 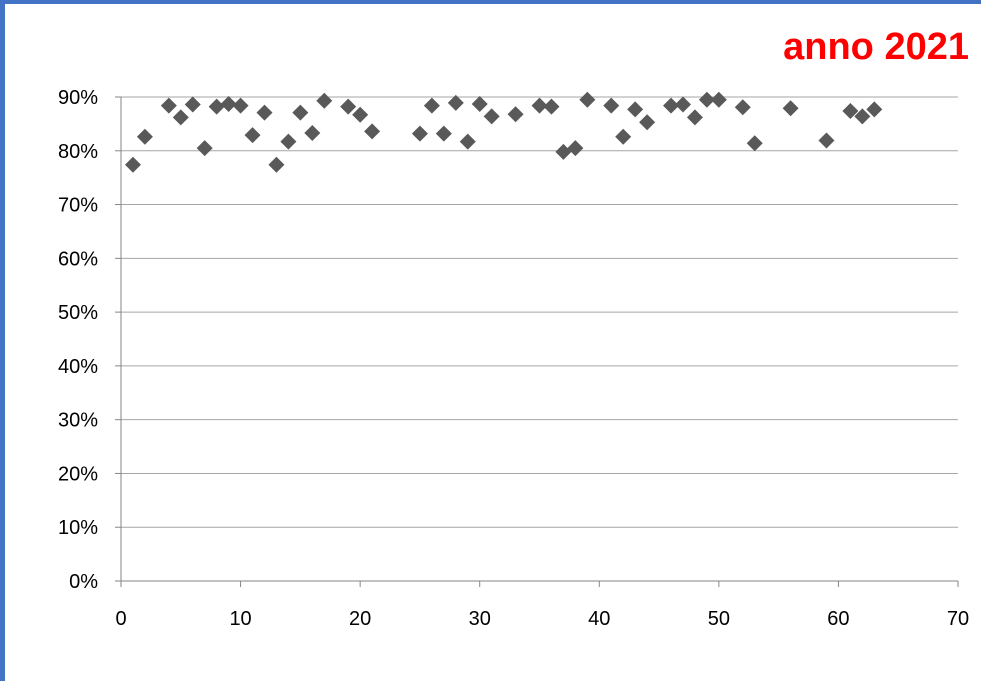 What do you see at coordinates (120, 619) in the screenshot?
I see `x-tick-label: 0` at bounding box center [120, 619].